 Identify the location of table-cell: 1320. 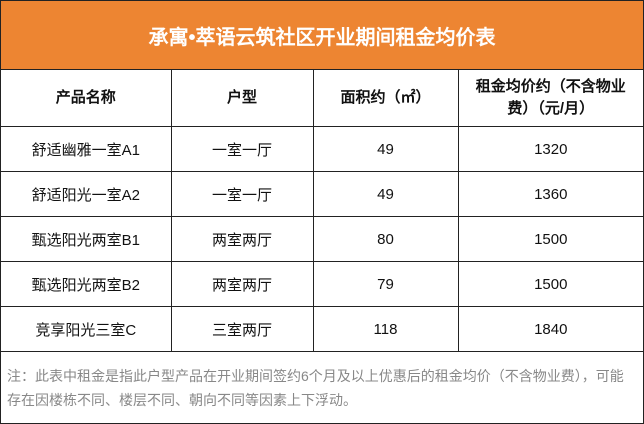
(550, 149).